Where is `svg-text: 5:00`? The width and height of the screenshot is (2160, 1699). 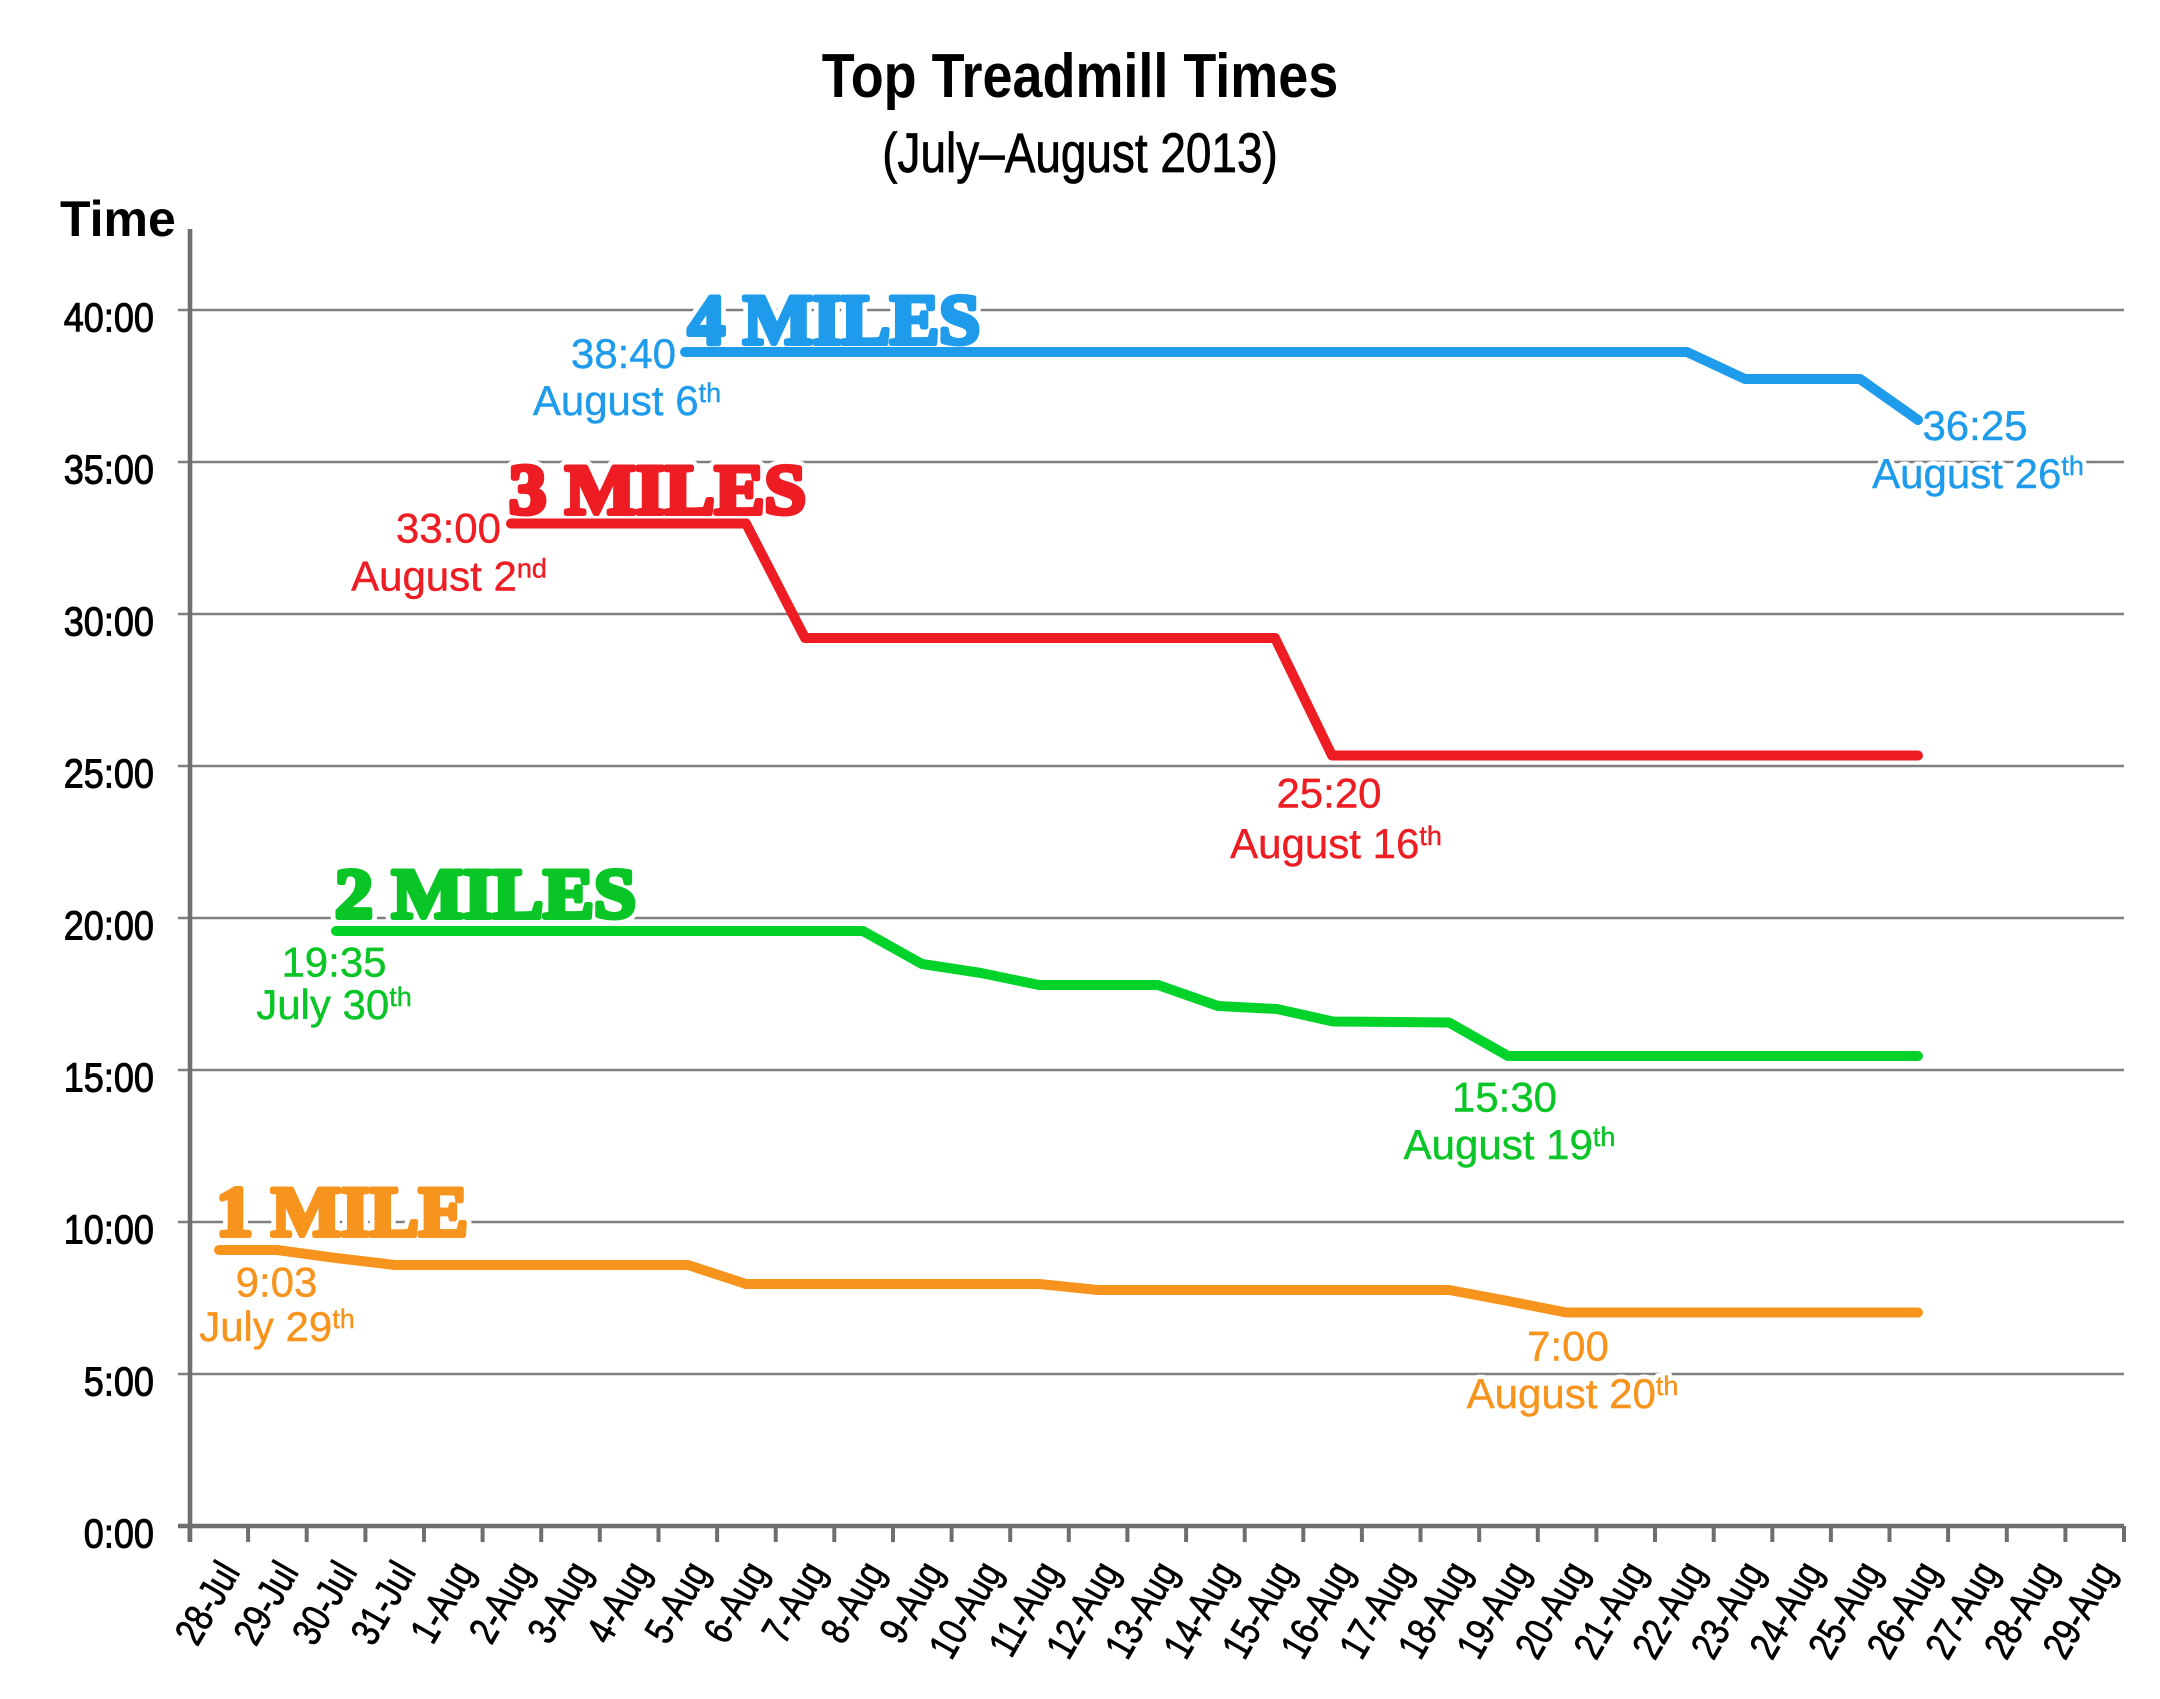
svg-text: 5:00 is located at coordinates (119, 1382).